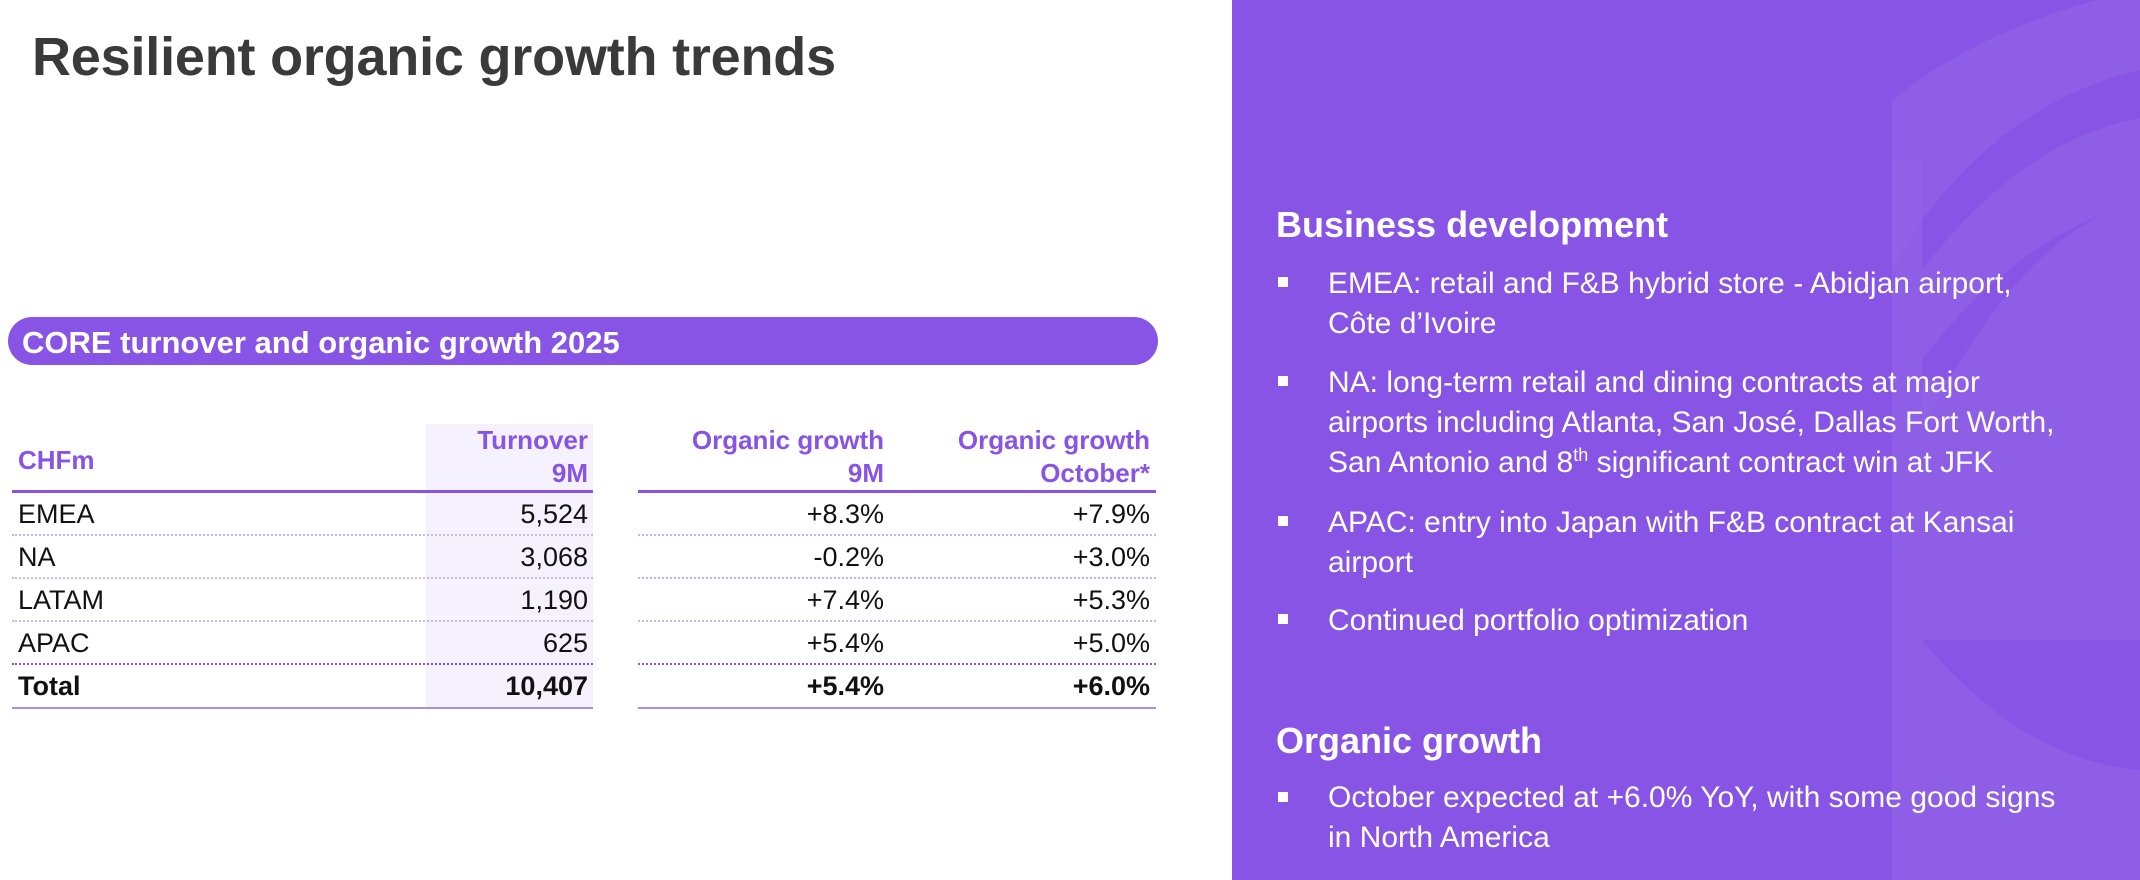  What do you see at coordinates (54, 643) in the screenshot?
I see `row-region: APAC` at bounding box center [54, 643].